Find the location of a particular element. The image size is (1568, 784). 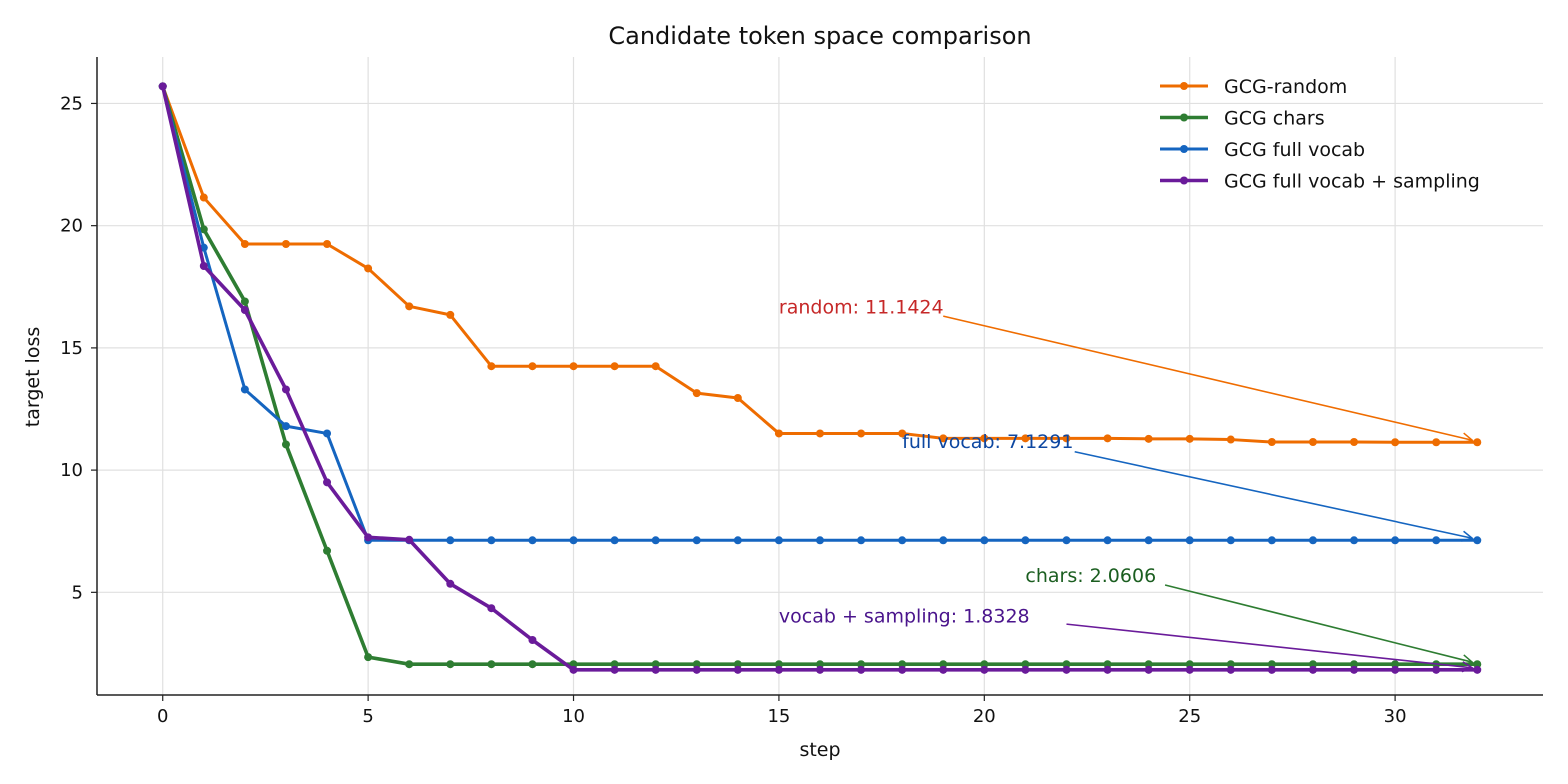

x-tick-label: 0 is located at coordinates (162, 716).